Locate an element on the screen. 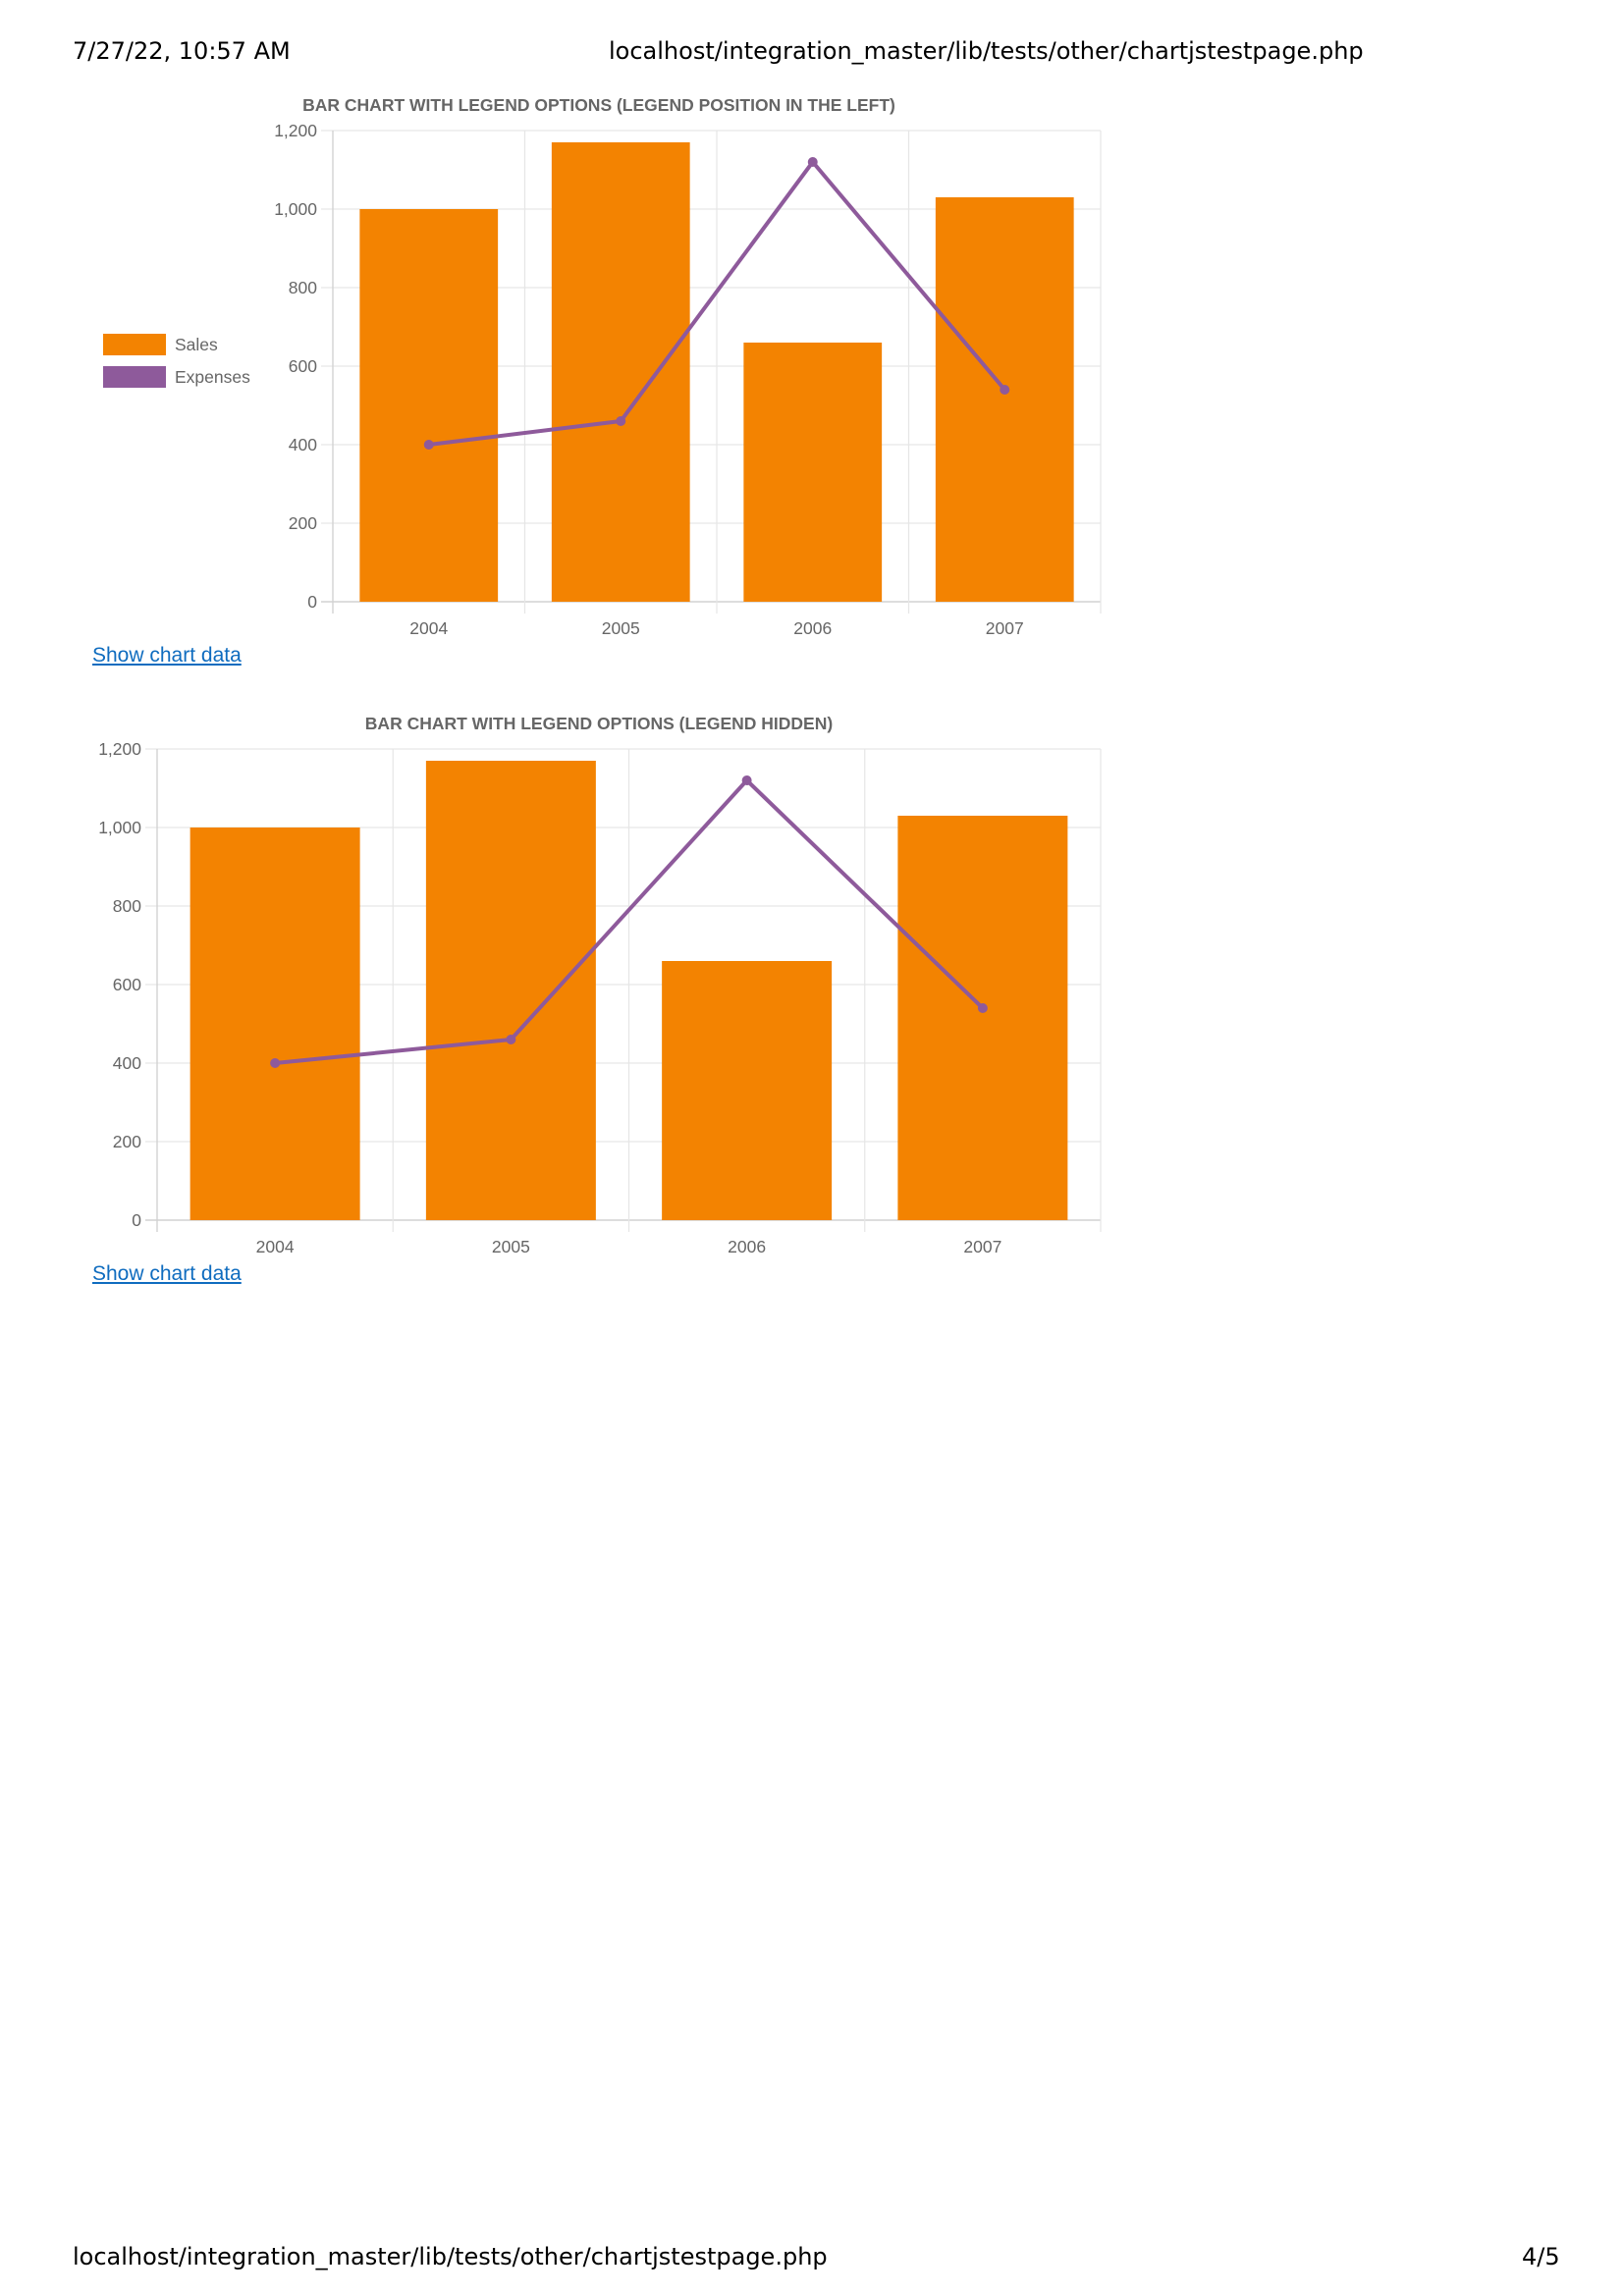  show-chart-data-link-2: Show chart data is located at coordinates (167, 1273).